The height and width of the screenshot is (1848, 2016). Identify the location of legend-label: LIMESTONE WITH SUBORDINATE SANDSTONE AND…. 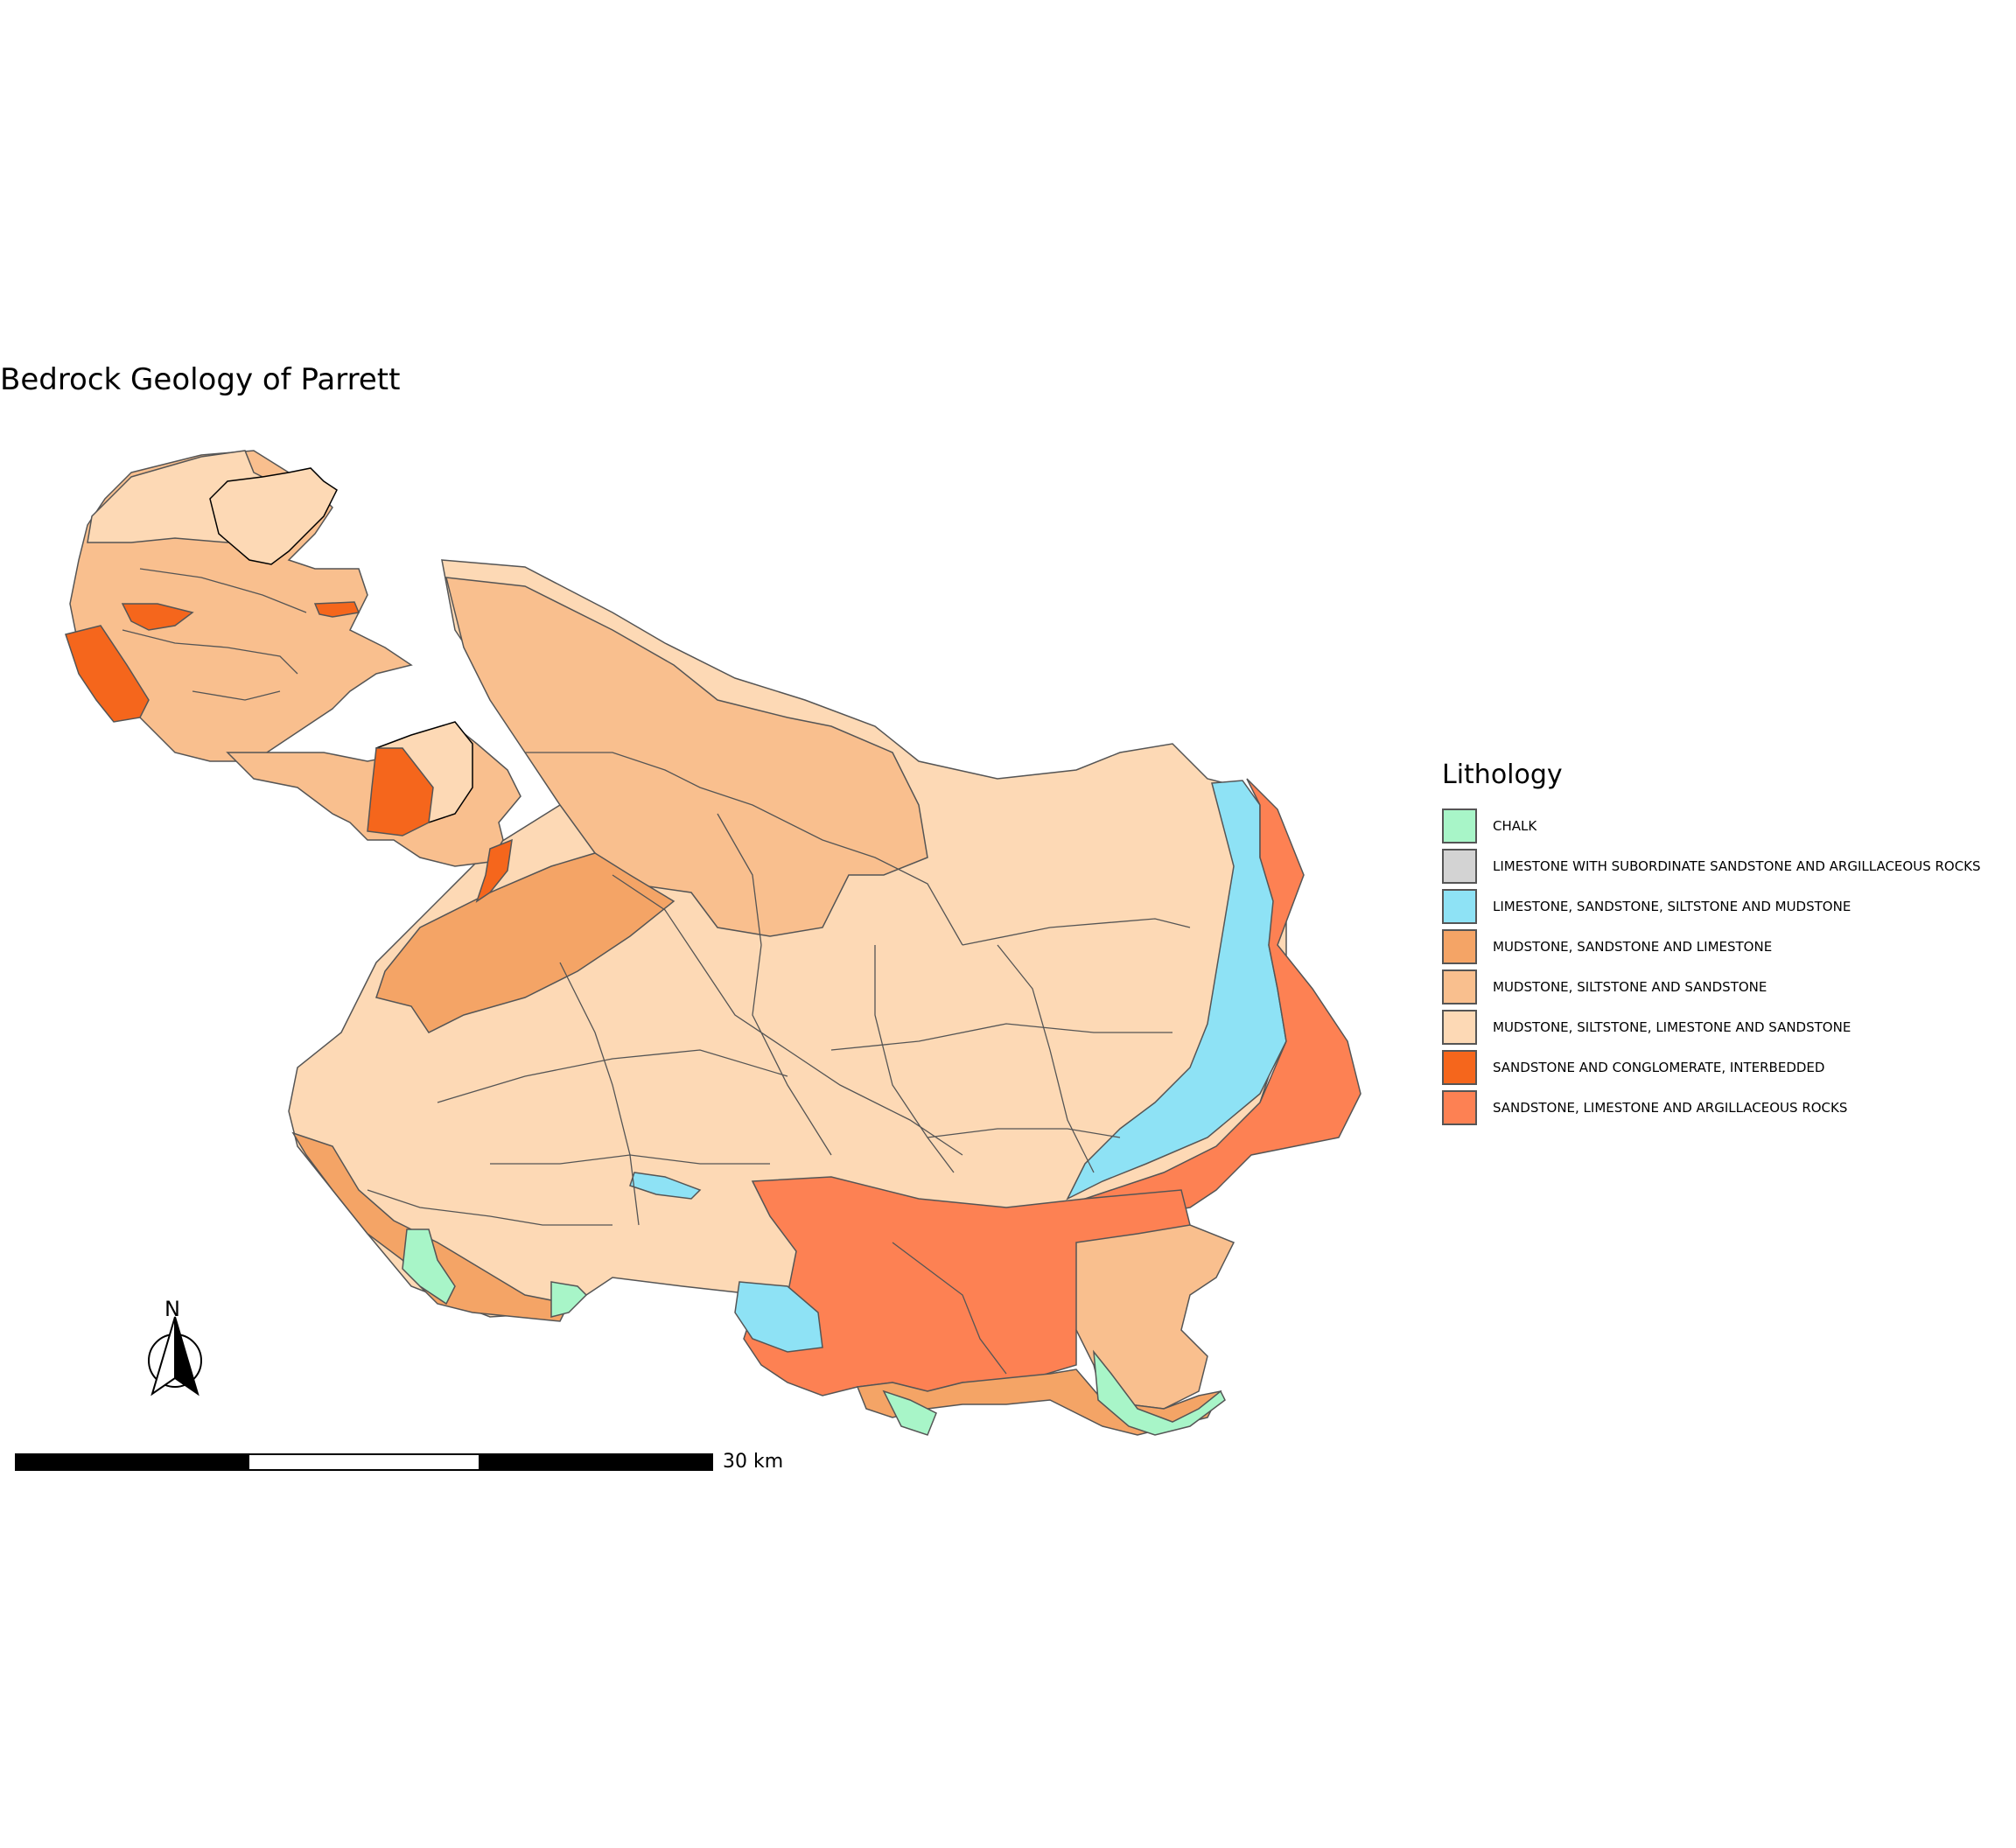
(1737, 866).